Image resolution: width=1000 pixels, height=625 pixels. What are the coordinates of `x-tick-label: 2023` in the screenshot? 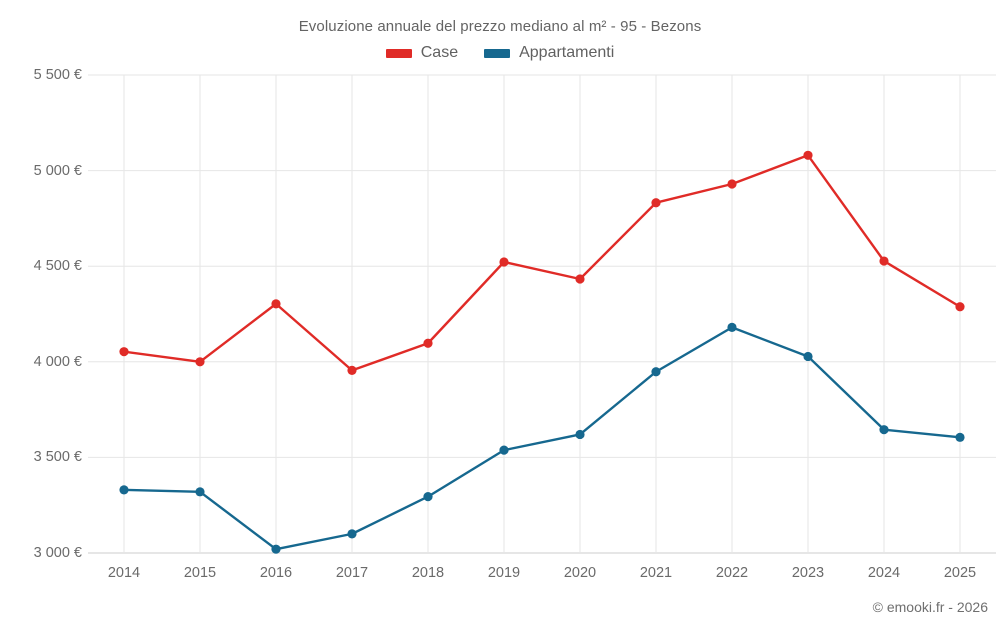 It's located at (808, 573).